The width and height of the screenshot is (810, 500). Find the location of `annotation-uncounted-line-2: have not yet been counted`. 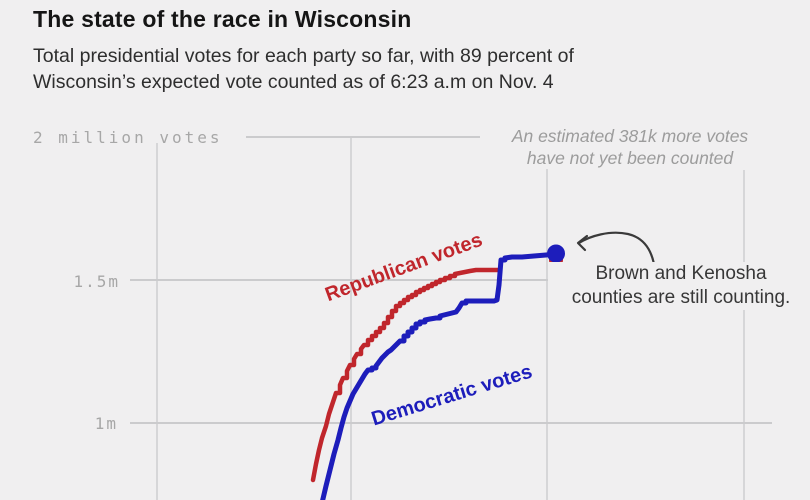

annotation-uncounted-line-2: have not yet been counted is located at coordinates (630, 158).